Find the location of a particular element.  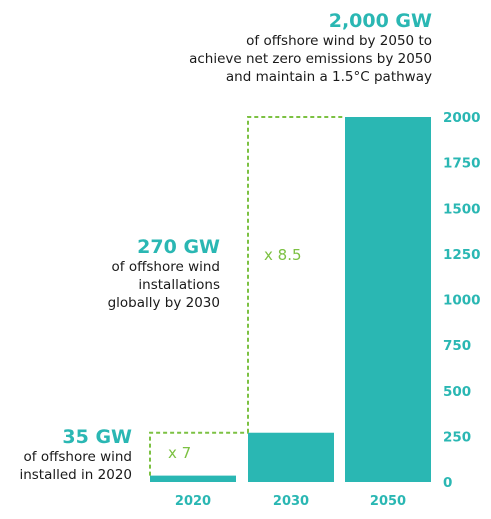

bar-2050 is located at coordinates (388, 299).